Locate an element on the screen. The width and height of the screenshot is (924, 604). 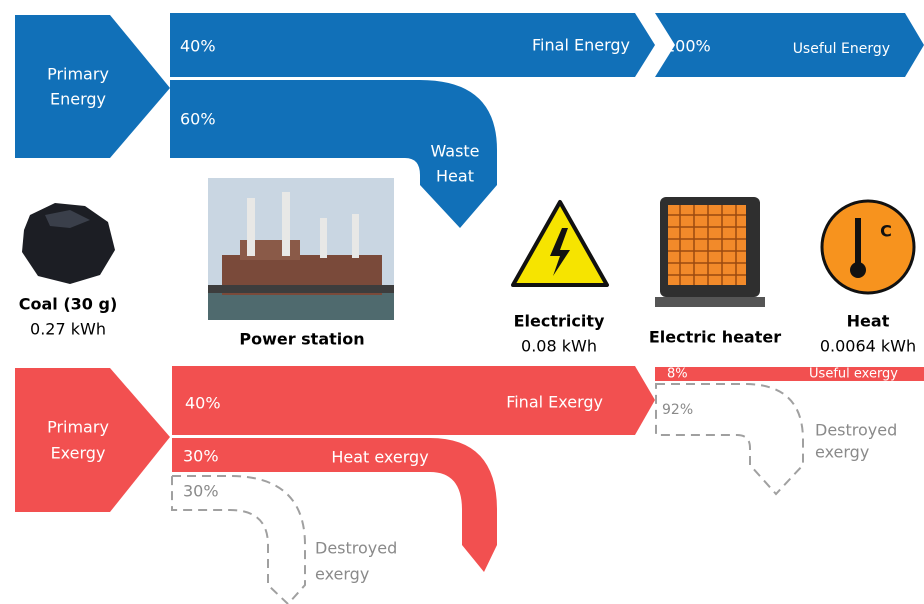
stage-value: 0.08 kWh is located at coordinates (559, 346).